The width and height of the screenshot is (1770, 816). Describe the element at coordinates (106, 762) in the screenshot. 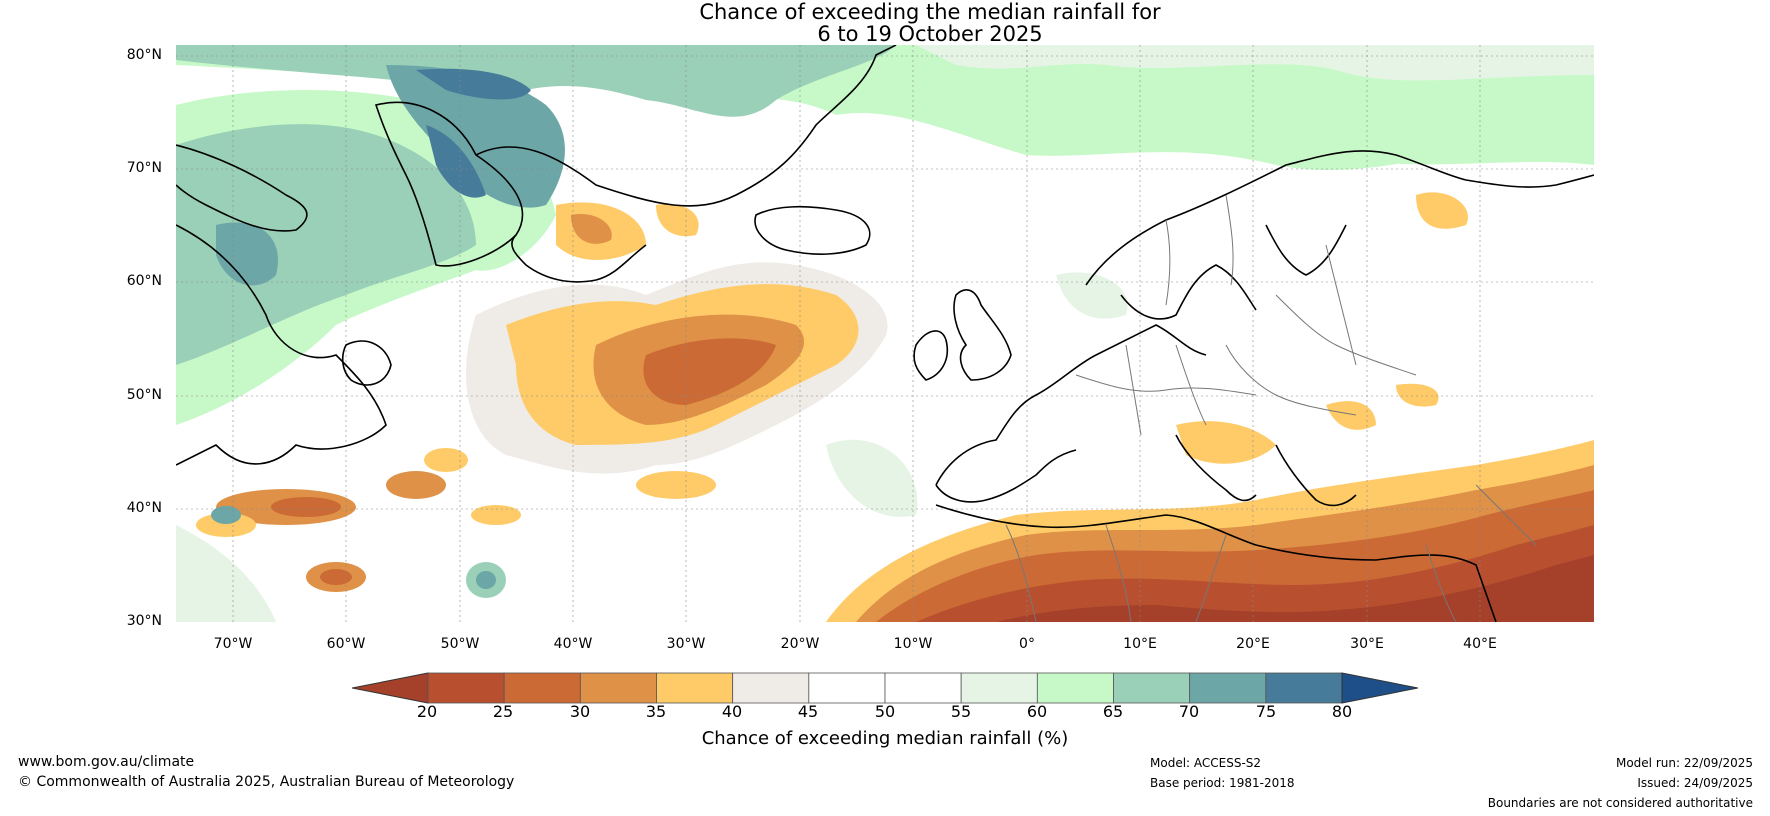

I see `footer-website: www.bom.gov.au/climate` at that location.